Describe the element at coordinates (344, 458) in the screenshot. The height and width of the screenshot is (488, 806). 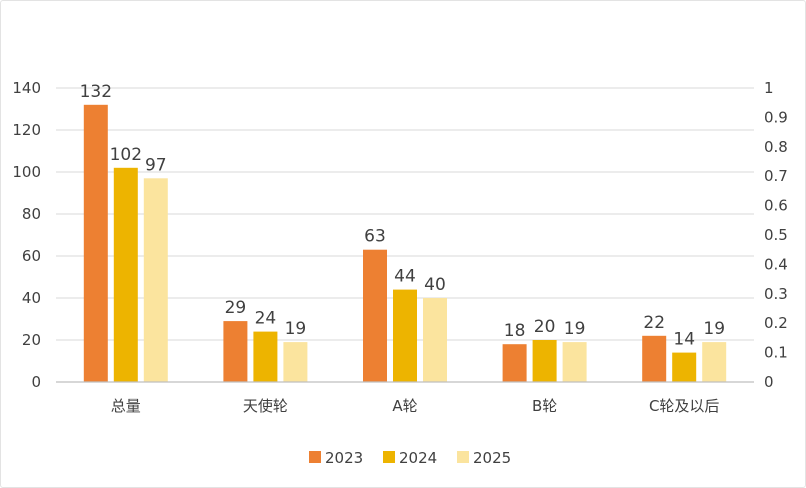
I see `legend-label: 2023` at that location.